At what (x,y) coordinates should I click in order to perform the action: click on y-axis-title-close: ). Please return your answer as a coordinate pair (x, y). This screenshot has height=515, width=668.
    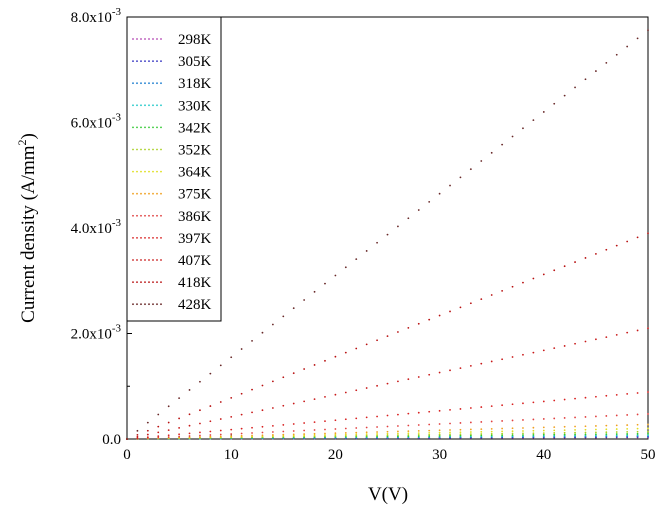
    Looking at the image, I should click on (28, 136).